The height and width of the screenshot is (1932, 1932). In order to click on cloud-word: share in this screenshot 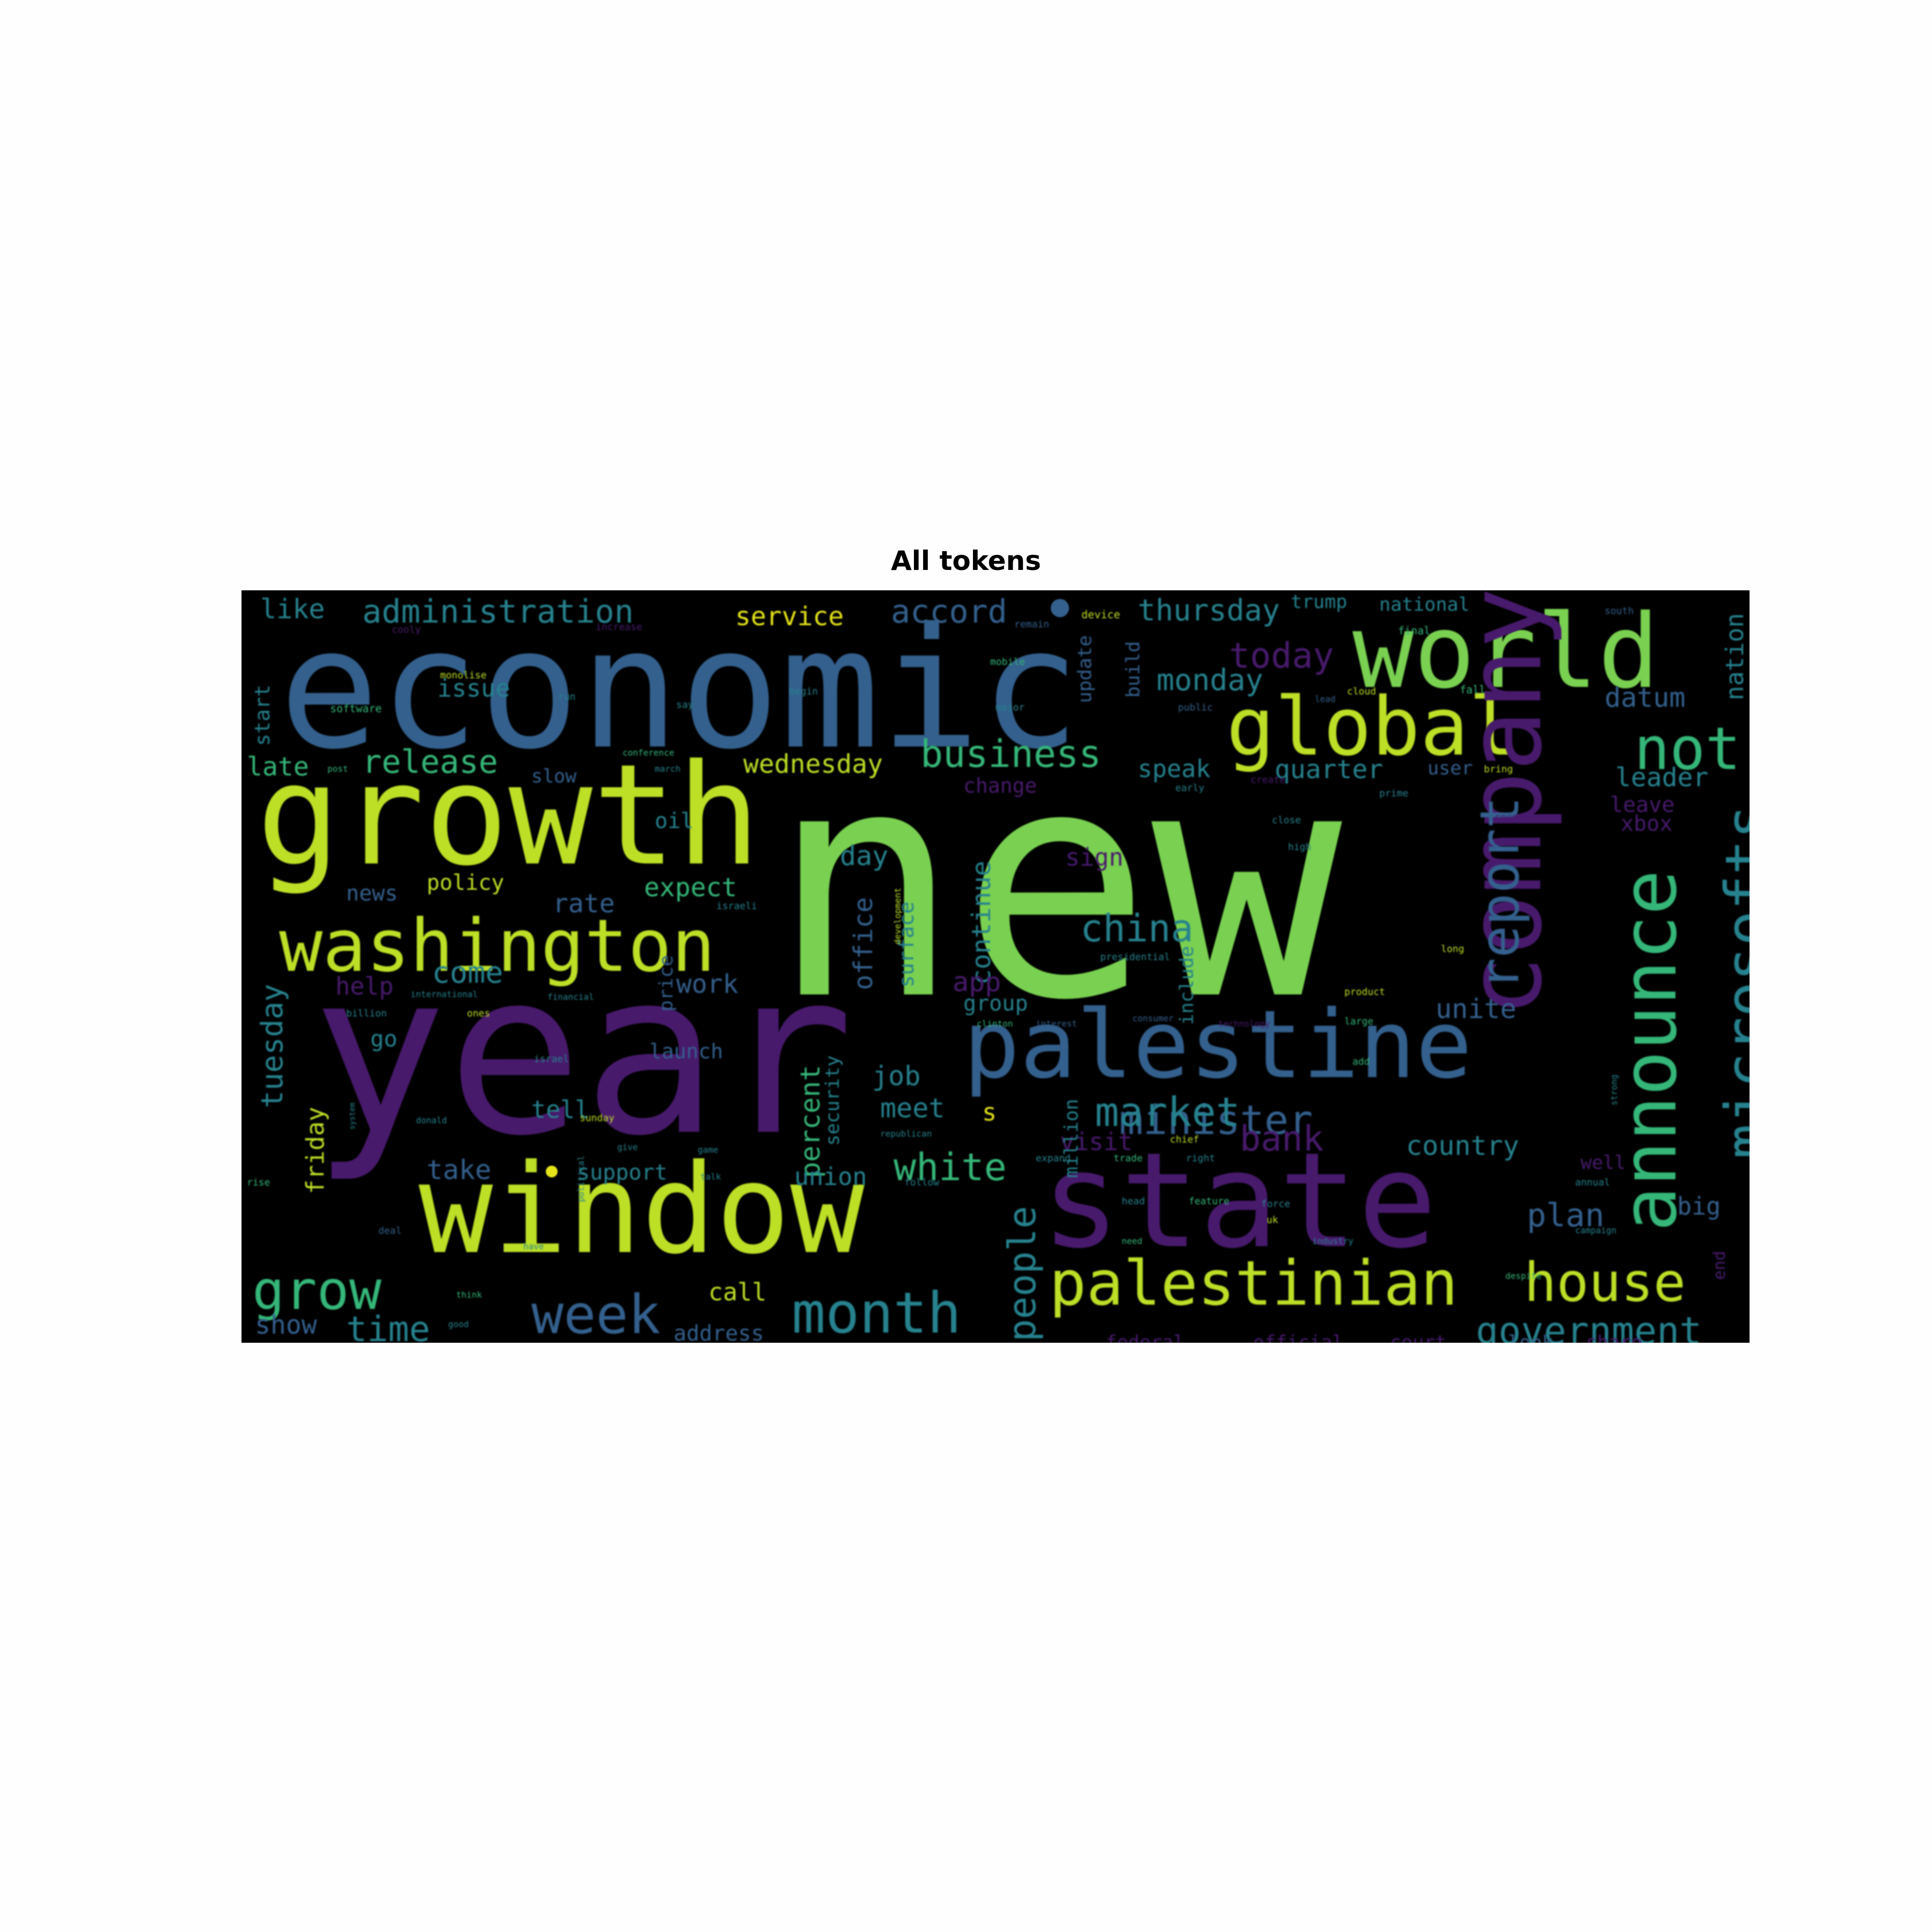, I will do `click(1614, 1337)`.